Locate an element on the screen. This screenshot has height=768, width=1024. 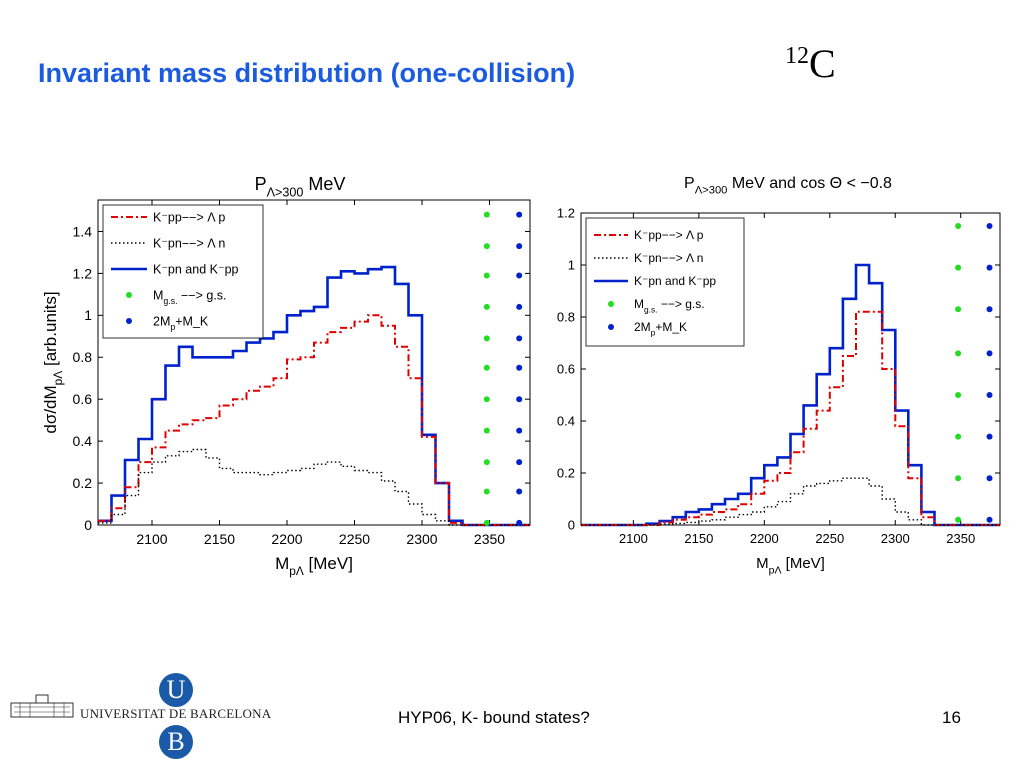
legend-box is located at coordinates (183, 271).